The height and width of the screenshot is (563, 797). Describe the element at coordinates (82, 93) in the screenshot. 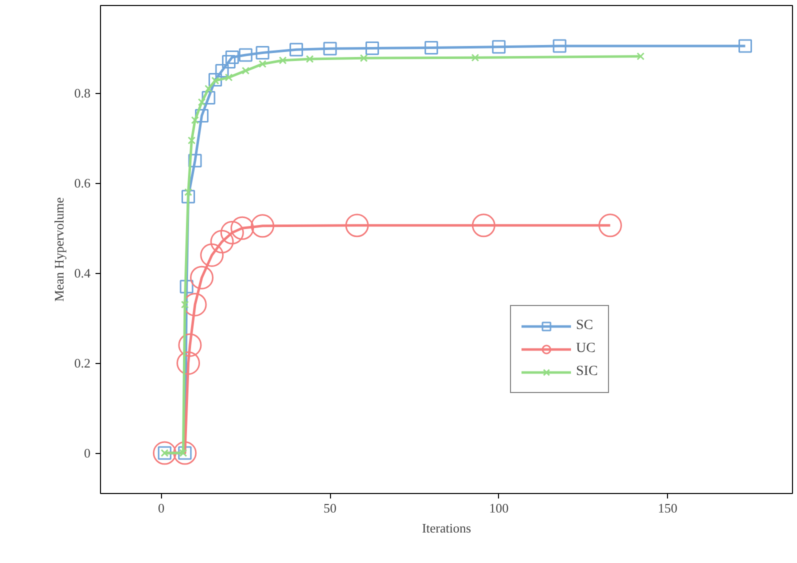

I see `y-tick-label: 0.8` at that location.